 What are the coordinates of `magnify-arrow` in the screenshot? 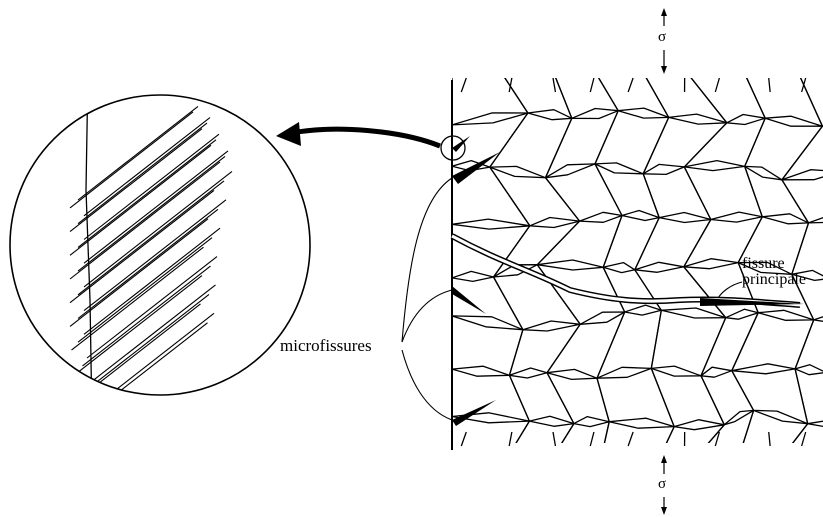 It's located at (371, 141).